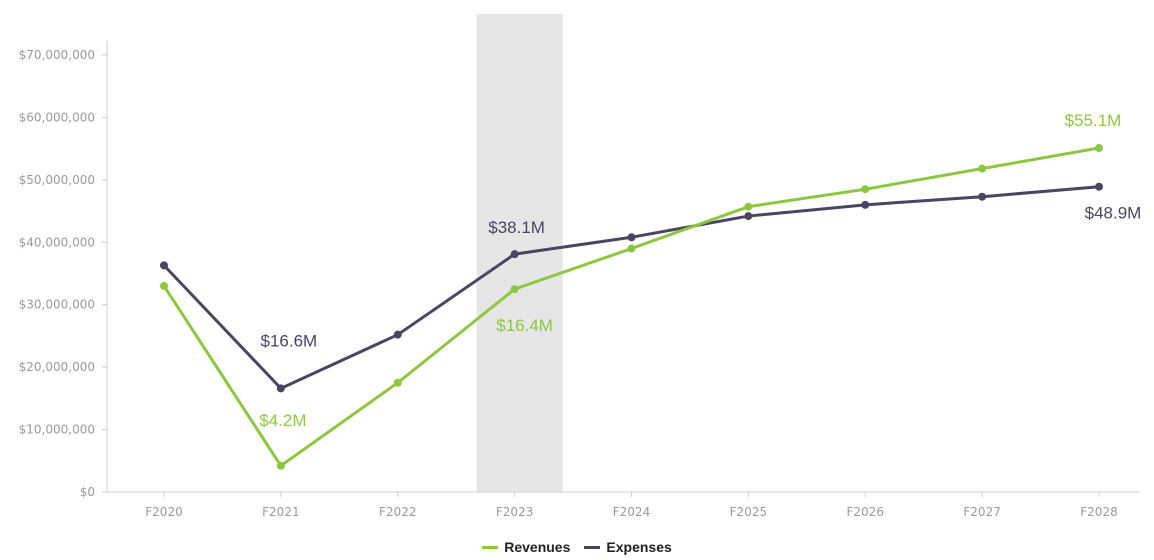  Describe the element at coordinates (514, 512) in the screenshot. I see `x-tick-label: F2023` at that location.